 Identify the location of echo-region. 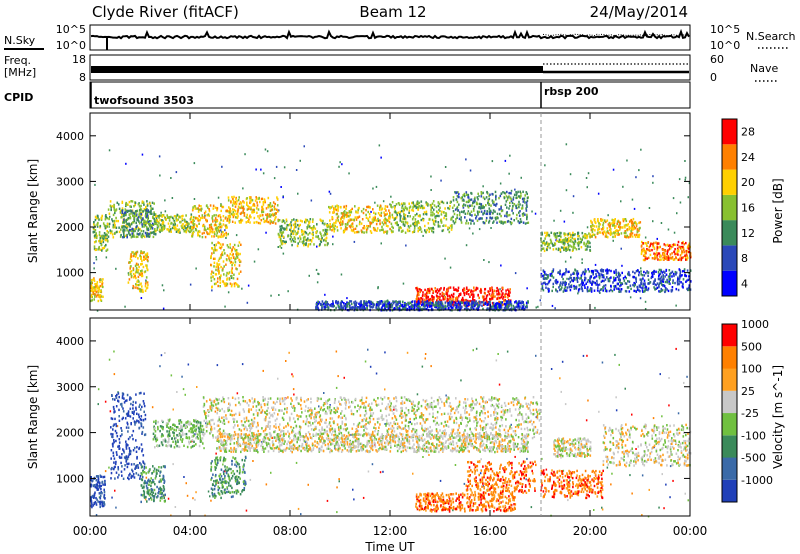
(666, 251).